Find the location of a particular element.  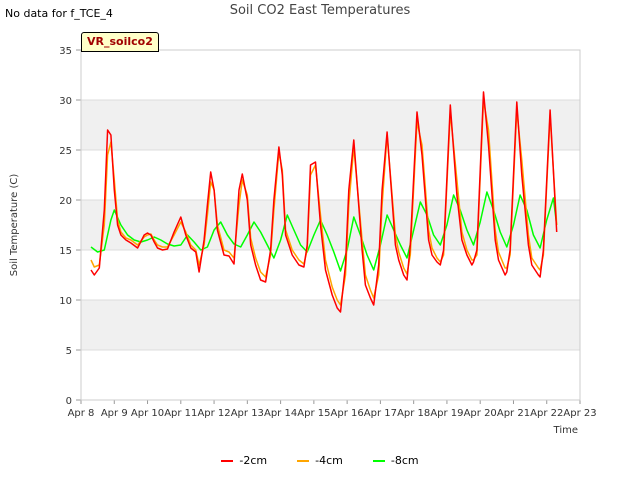

x-tick-label: Apr 12 is located at coordinates (213, 413).